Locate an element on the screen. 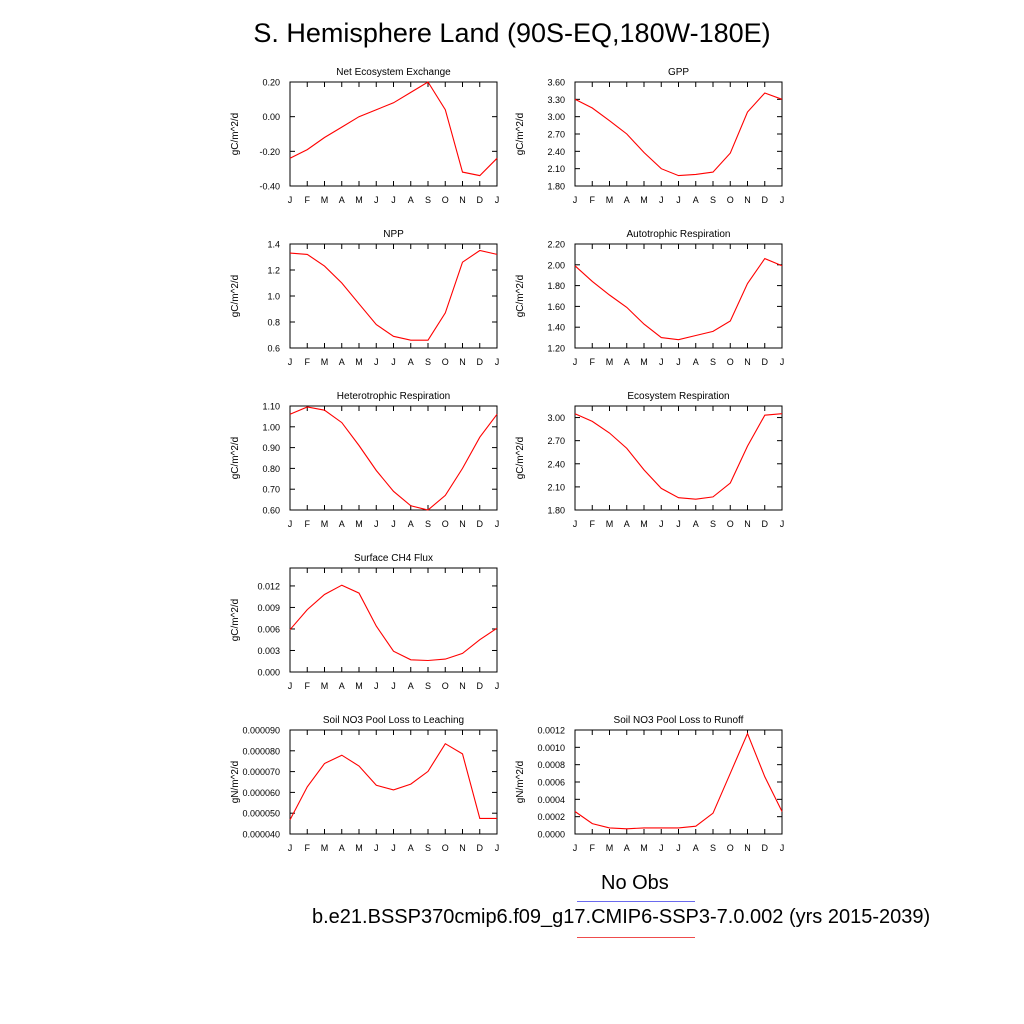  y-tick-label: 2.20 is located at coordinates (556, 245).